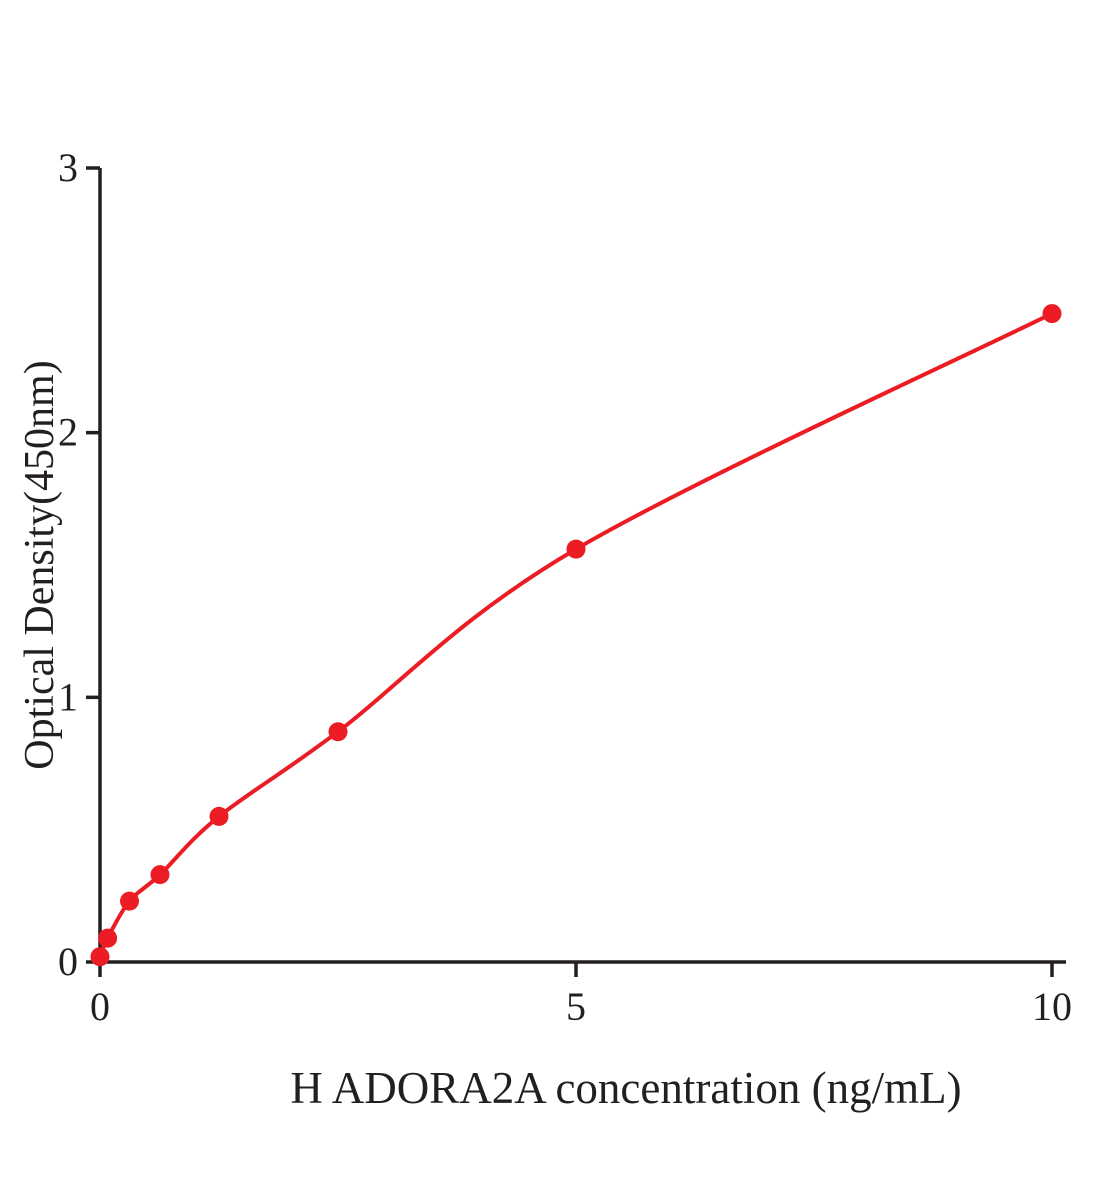  Describe the element at coordinates (68, 696) in the screenshot. I see `y-tick-label: 1` at that location.